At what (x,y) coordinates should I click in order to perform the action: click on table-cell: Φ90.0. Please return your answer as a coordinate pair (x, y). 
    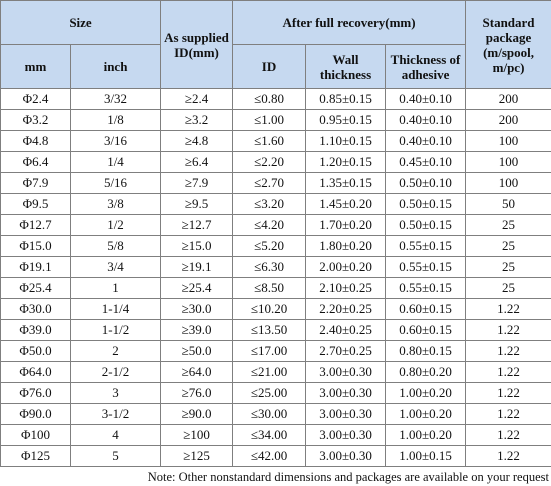
    Looking at the image, I should click on (35, 414).